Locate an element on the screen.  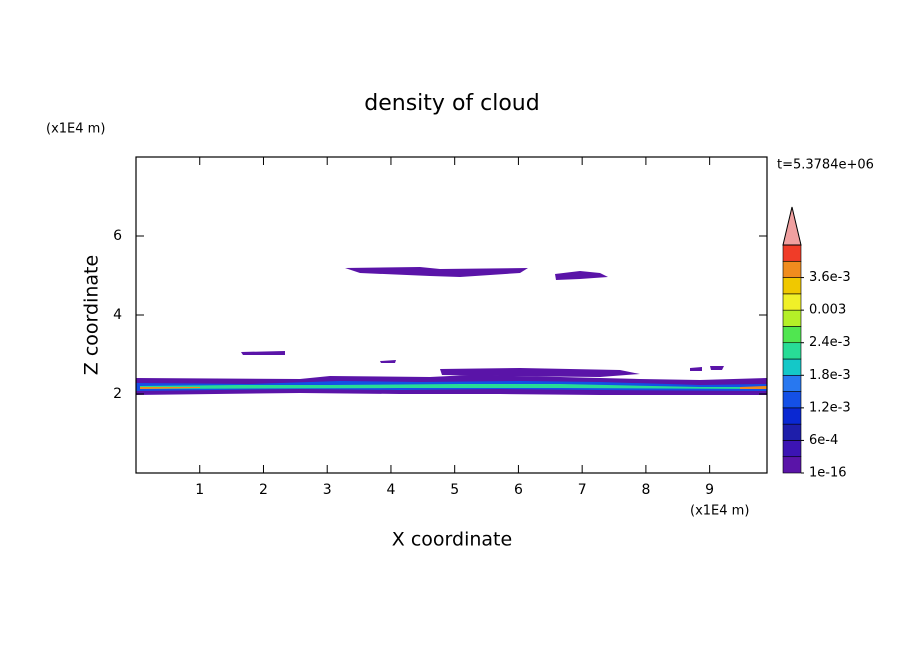
x-tick-label: 3 is located at coordinates (327, 490).